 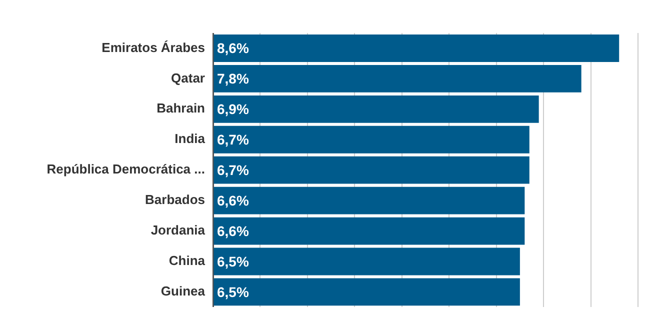 I want to click on y-tick-label: Guinea, so click(x=183, y=291).